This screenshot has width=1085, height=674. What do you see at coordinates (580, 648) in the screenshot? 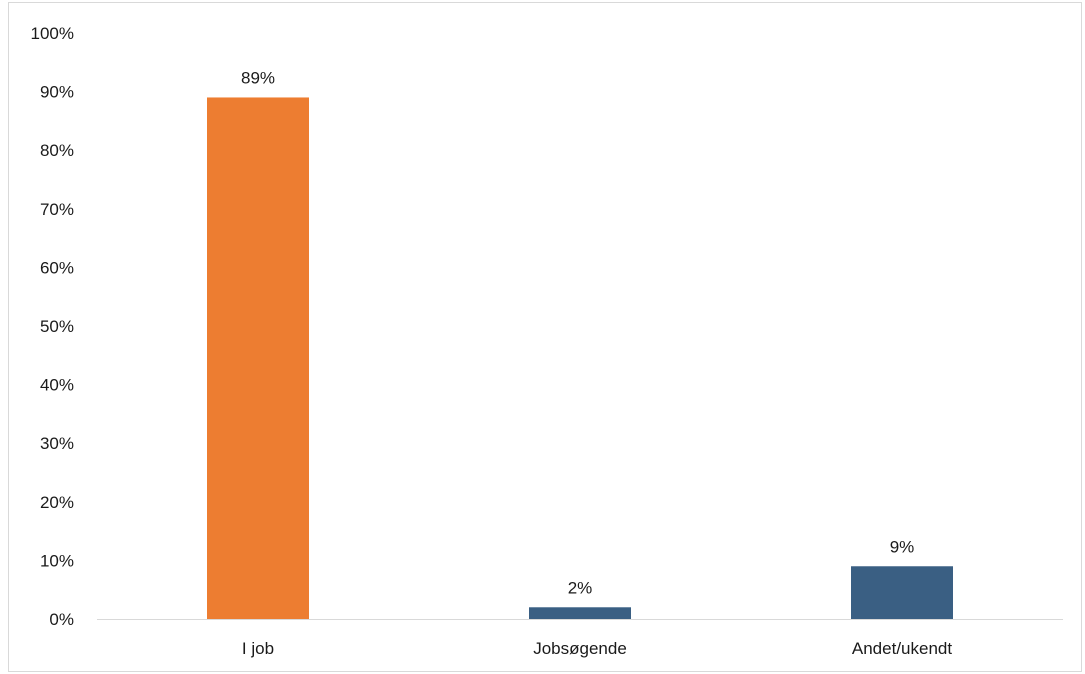
I see `x-tick-label: Jobsøgende` at bounding box center [580, 648].